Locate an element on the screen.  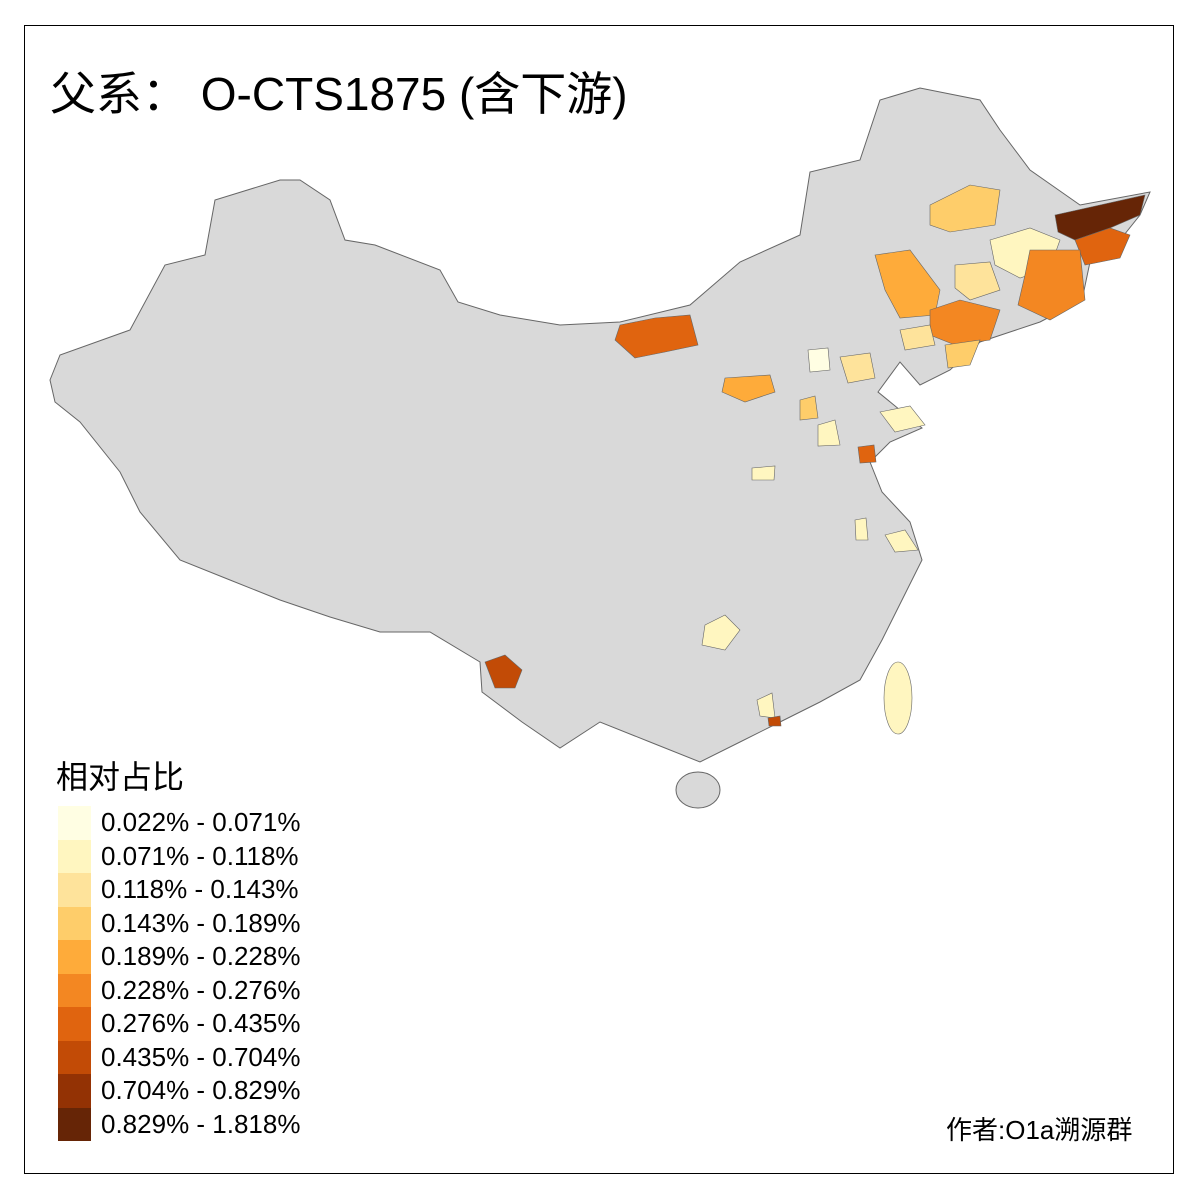
legend-item: 0.435% - 0.704% is located at coordinates (179, 1057).